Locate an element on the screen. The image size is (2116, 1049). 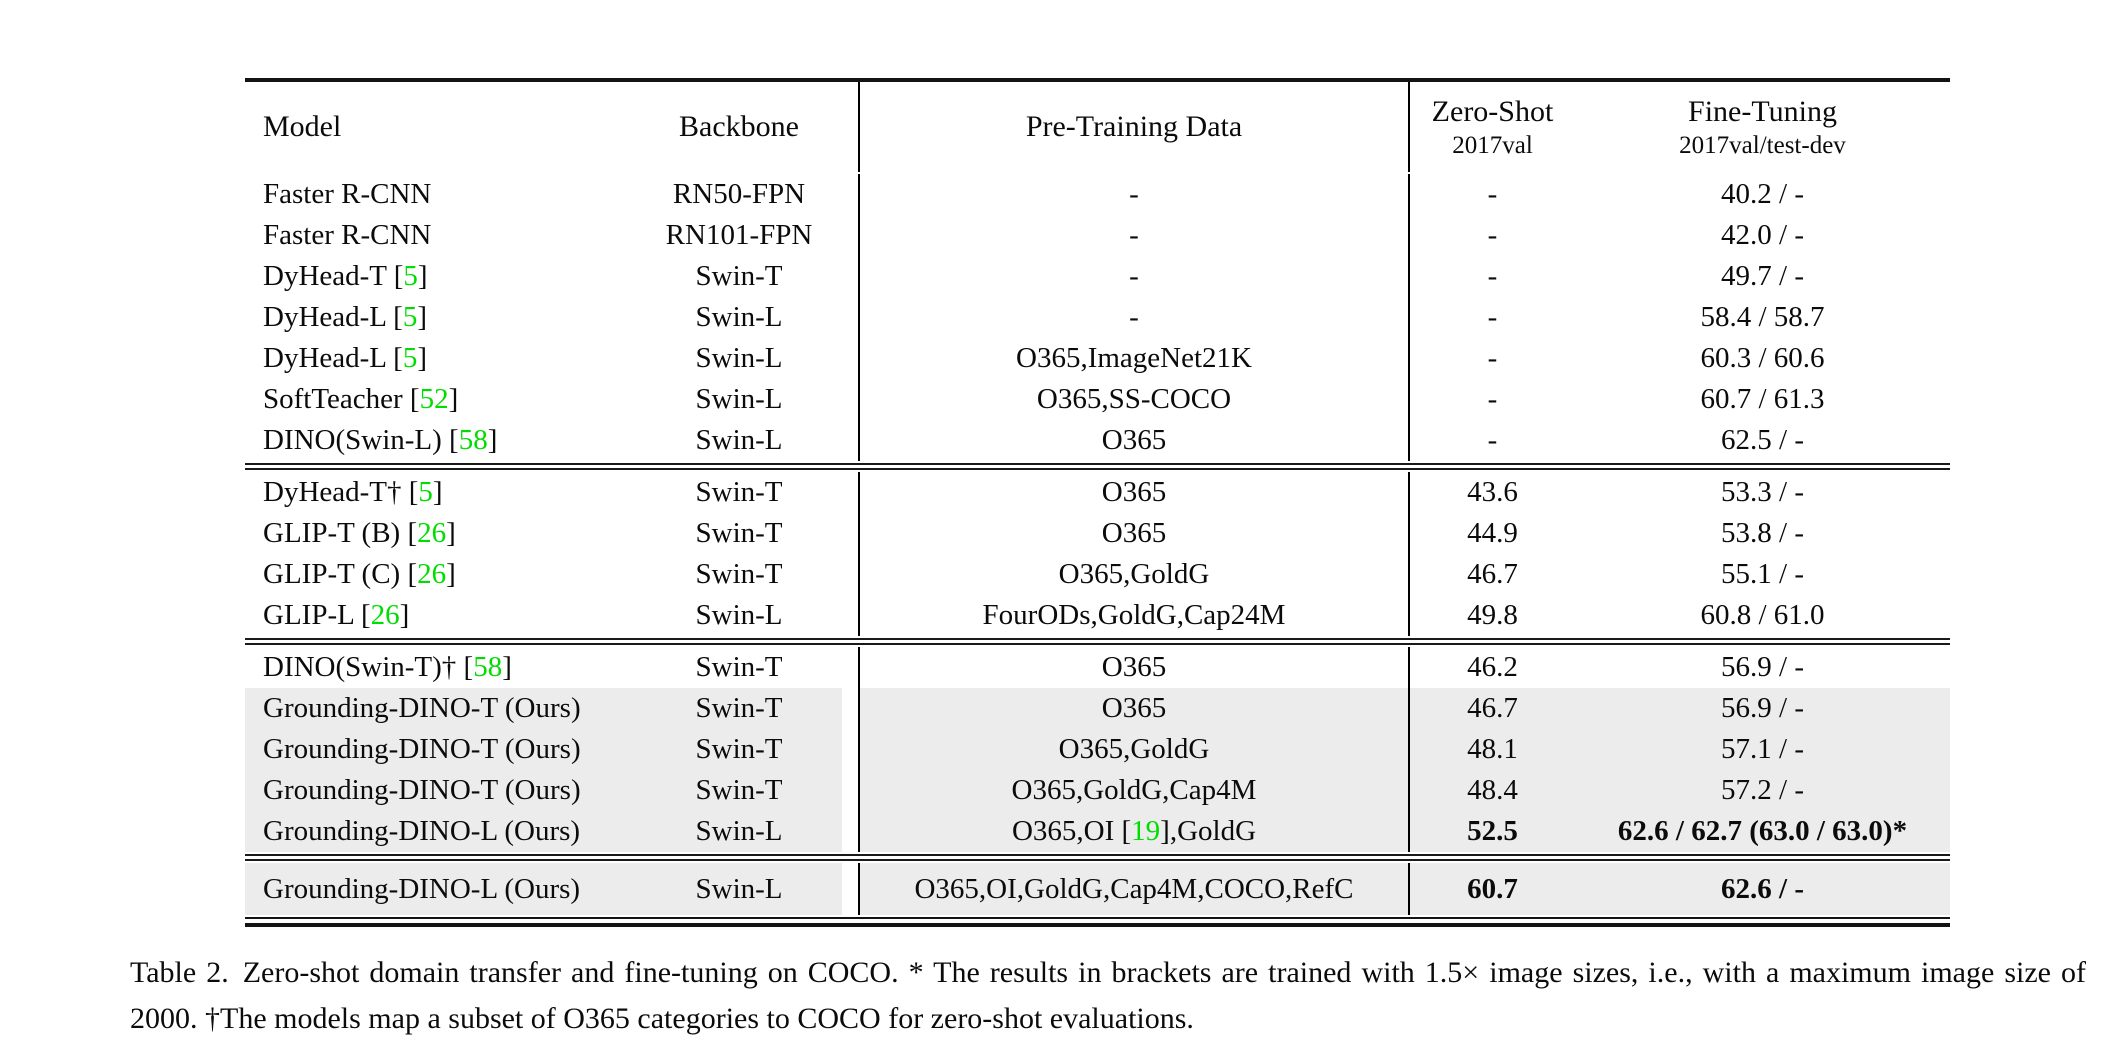
cell-ft: 40.2 / - is located at coordinates (1762, 194).